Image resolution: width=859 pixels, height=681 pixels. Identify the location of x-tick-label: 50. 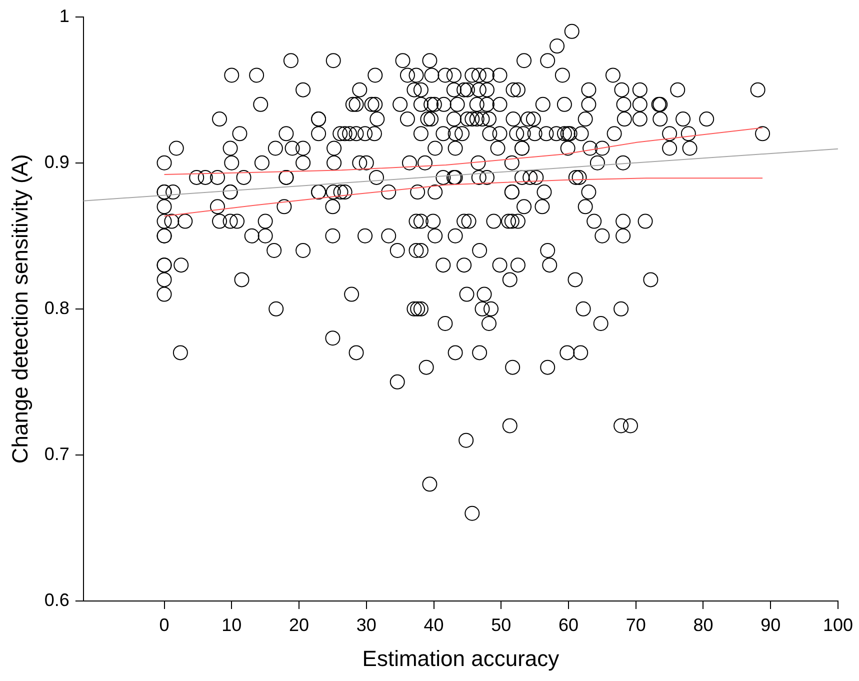
(501, 624).